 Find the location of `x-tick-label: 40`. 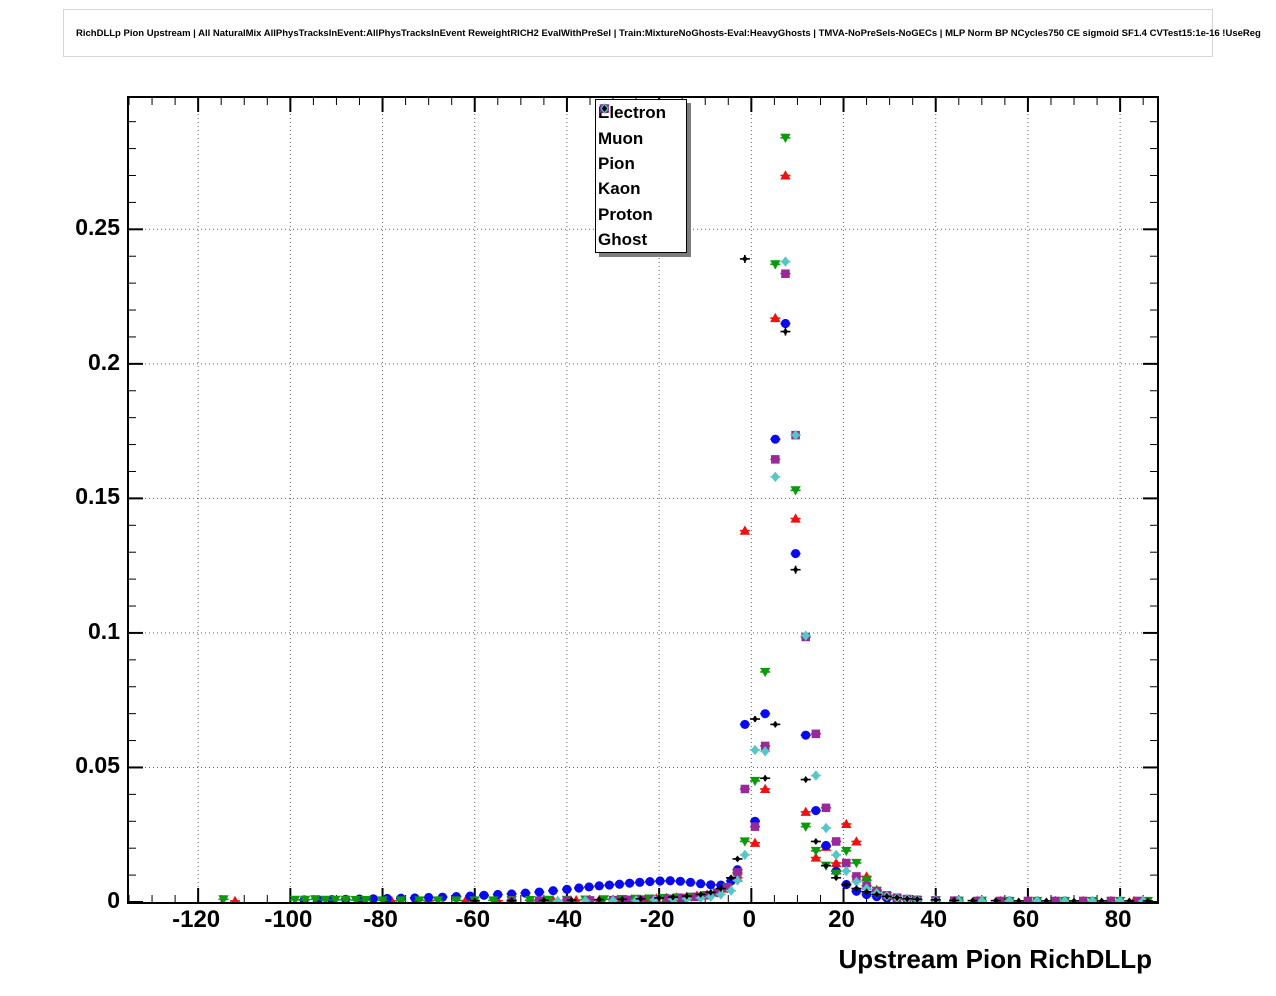

x-tick-label: 40 is located at coordinates (934, 919).